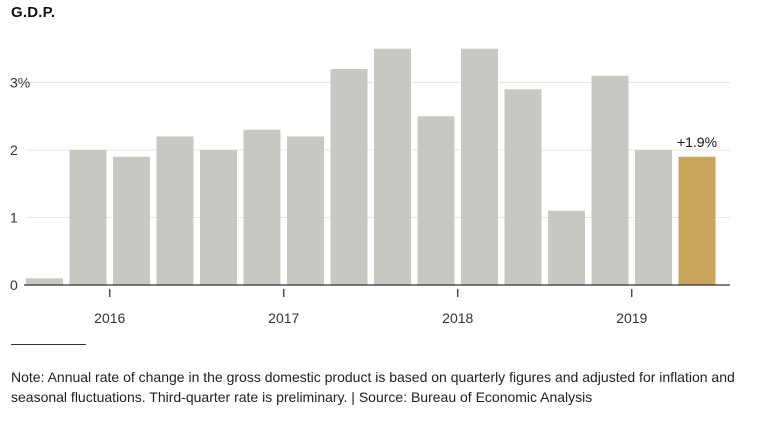  Describe the element at coordinates (631, 318) in the screenshot. I see `x-tick-label: 2019` at that location.